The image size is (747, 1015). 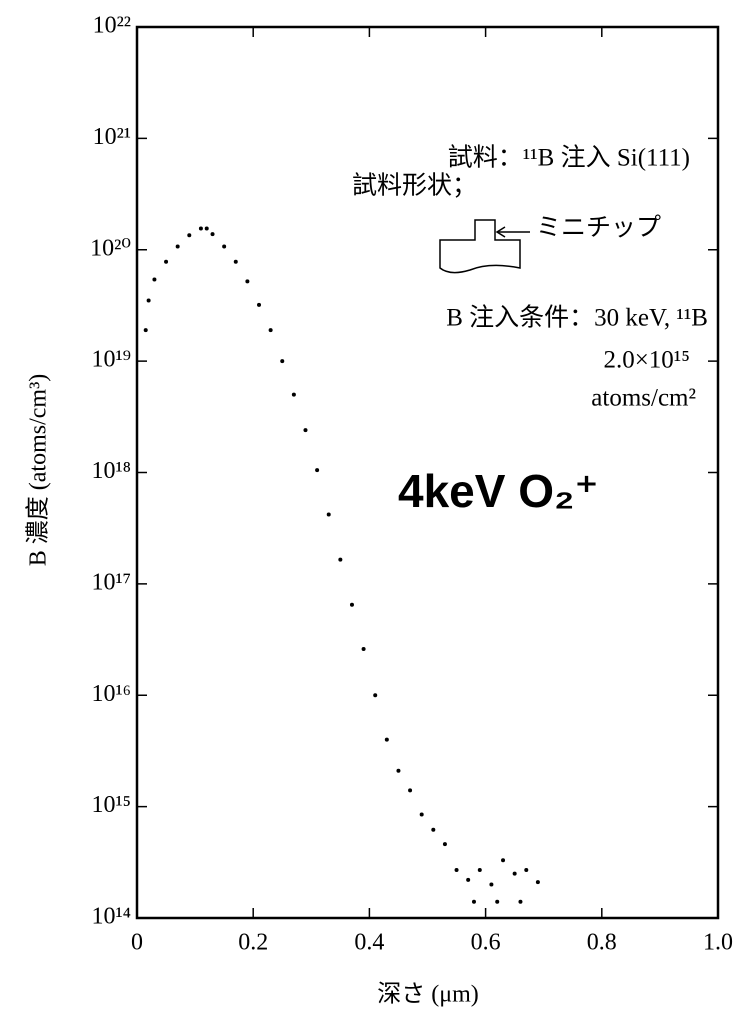 What do you see at coordinates (486, 943) in the screenshot?
I see `x-tick-label: 0.6` at bounding box center [486, 943].